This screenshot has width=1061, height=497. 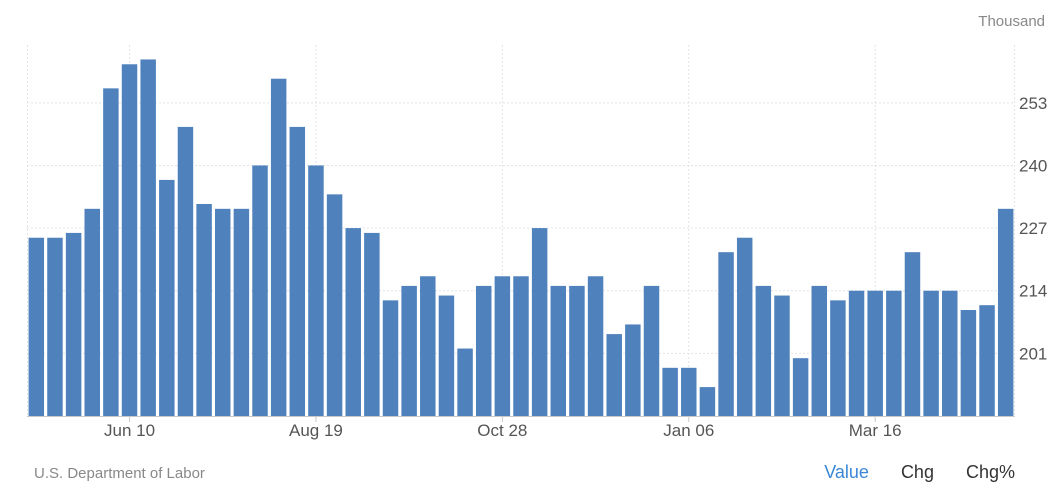 What do you see at coordinates (917, 472) in the screenshot?
I see `tab-chg: Chg` at bounding box center [917, 472].